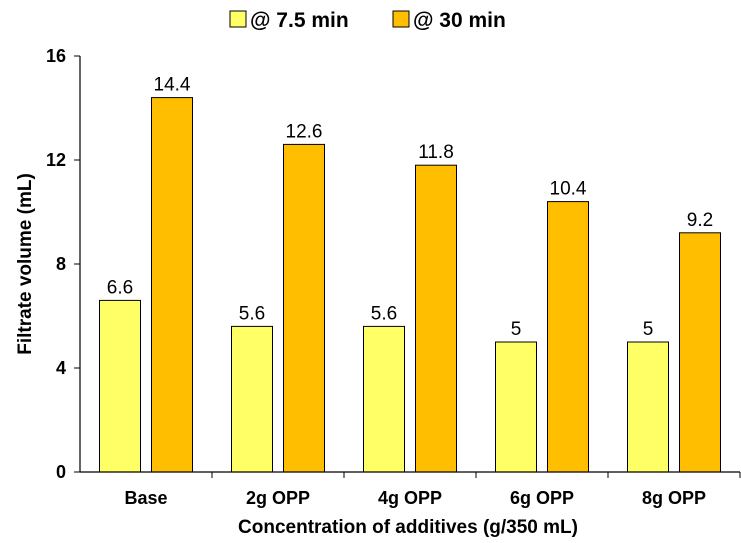 The image size is (741, 543). What do you see at coordinates (367, 20) in the screenshot?
I see `legend: @ 7.5 min @ 30 min` at bounding box center [367, 20].